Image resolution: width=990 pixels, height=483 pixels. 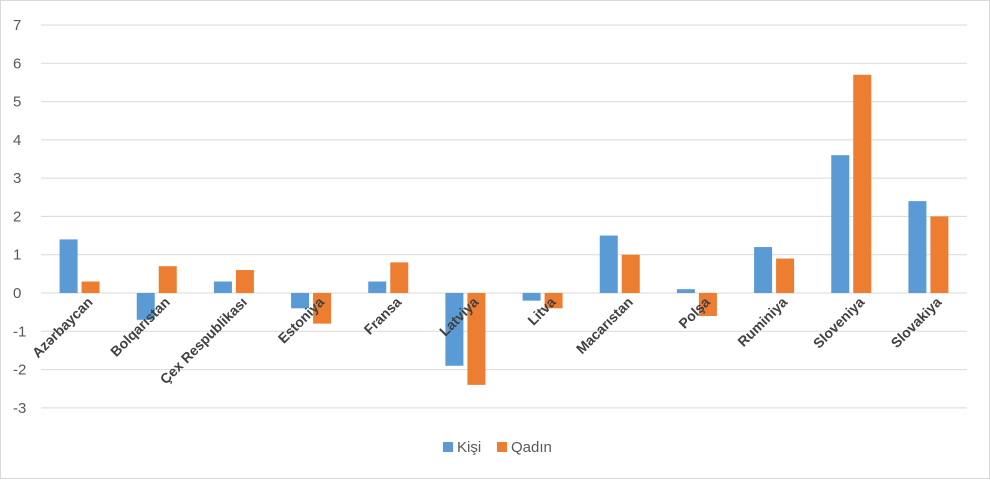 I want to click on category-label: Slovakiya, so click(x=916, y=322).